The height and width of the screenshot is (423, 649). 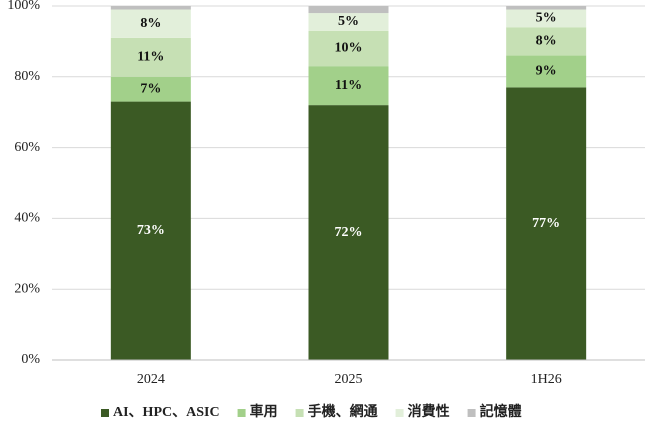 What do you see at coordinates (349, 379) in the screenshot?
I see `x-tick-label: 2025` at bounding box center [349, 379].